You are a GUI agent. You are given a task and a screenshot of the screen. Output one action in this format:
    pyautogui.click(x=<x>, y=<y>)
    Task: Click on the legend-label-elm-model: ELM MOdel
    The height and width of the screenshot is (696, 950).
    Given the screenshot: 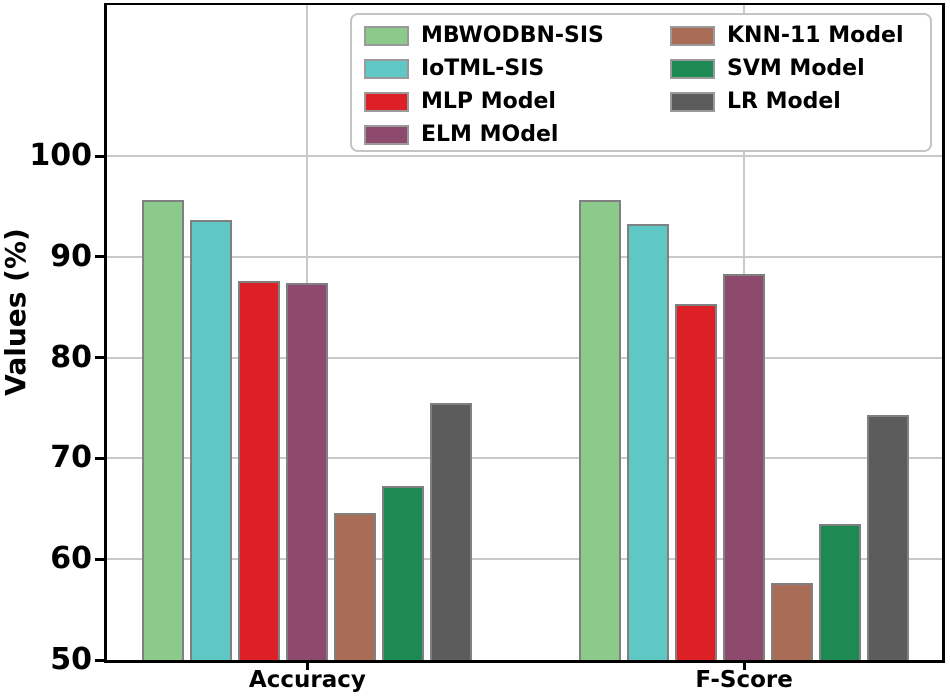 What is the action you would take?
    pyautogui.click(x=490, y=134)
    